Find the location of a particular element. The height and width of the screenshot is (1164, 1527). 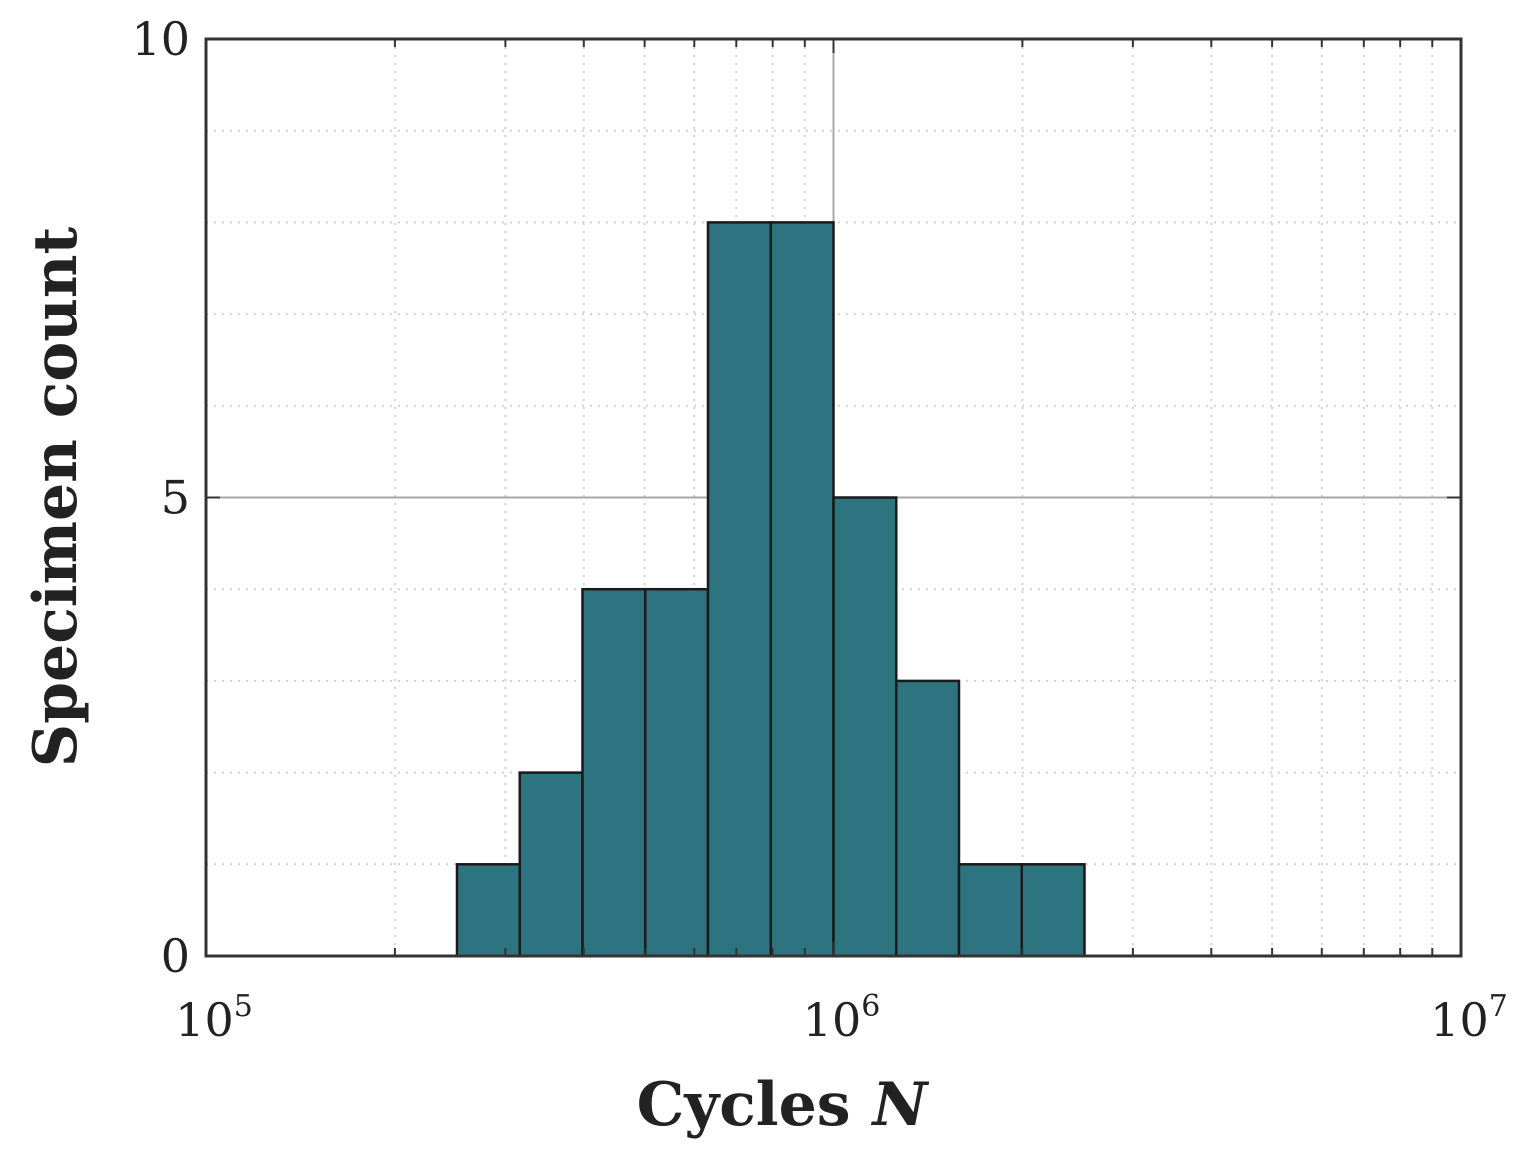

y-tick-label-5: 5 is located at coordinates (175, 498).